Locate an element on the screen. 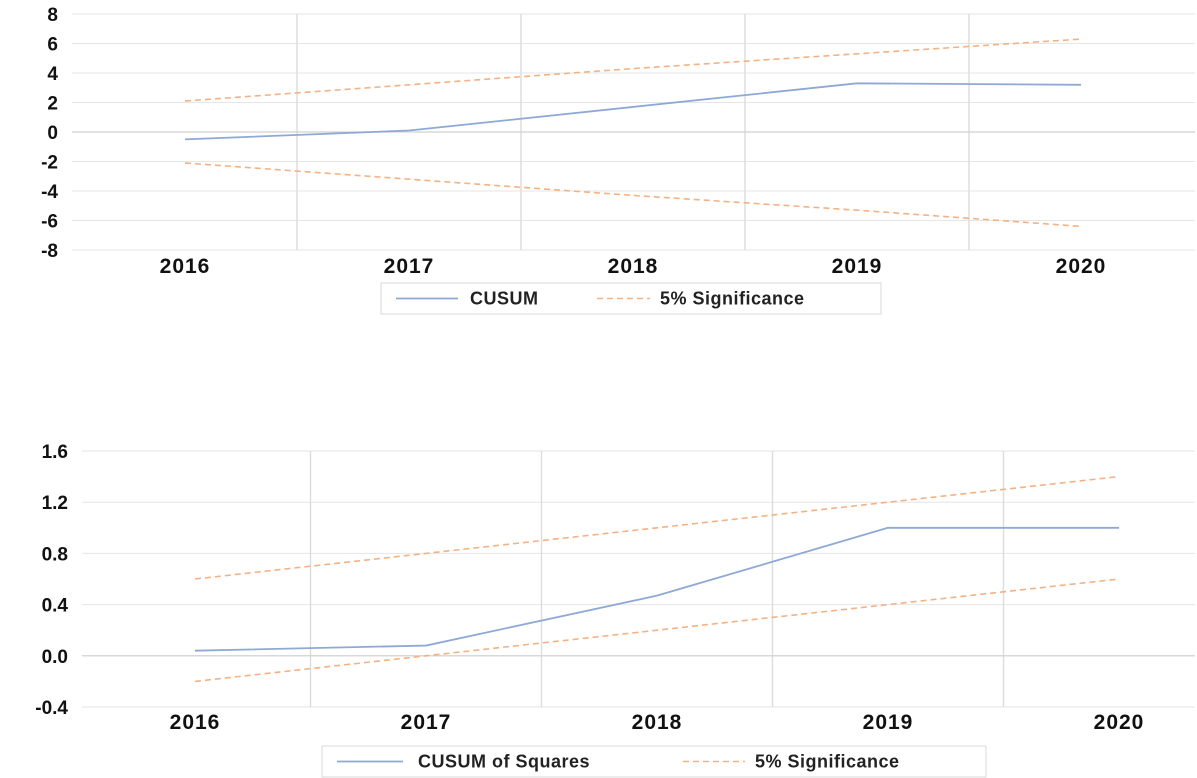 The height and width of the screenshot is (778, 1197). y-tick-label: -8 is located at coordinates (49, 251).